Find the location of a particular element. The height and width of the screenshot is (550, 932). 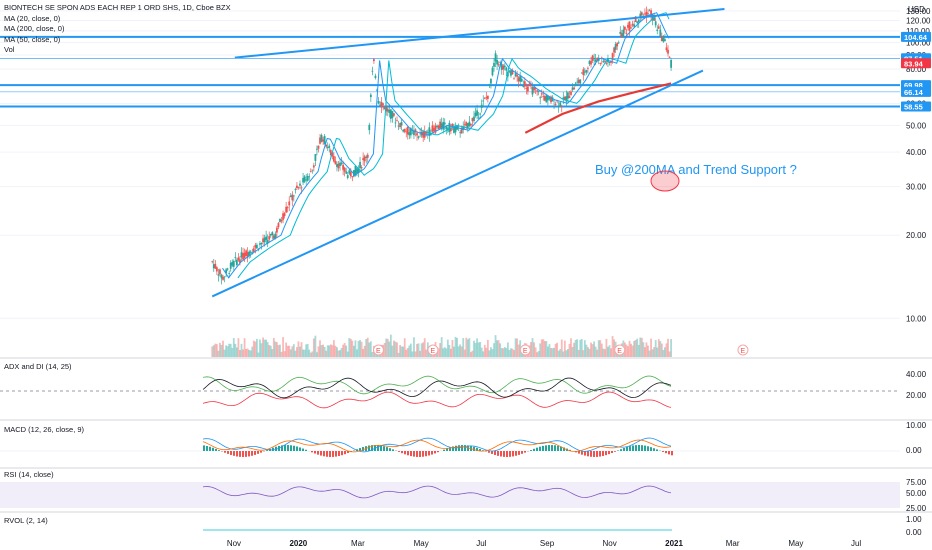

price-tick-label: 80.00 is located at coordinates (916, 69).